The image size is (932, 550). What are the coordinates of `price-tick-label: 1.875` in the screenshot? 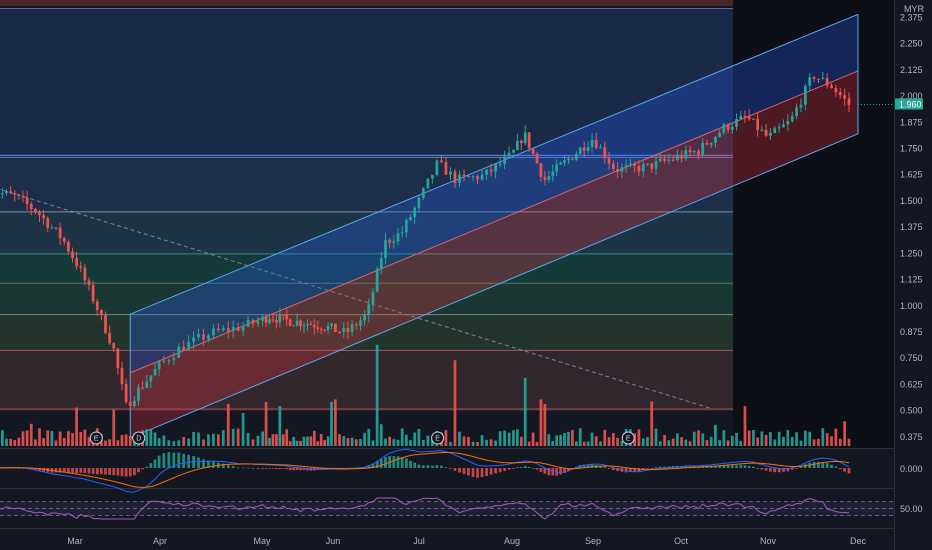 It's located at (911, 122).